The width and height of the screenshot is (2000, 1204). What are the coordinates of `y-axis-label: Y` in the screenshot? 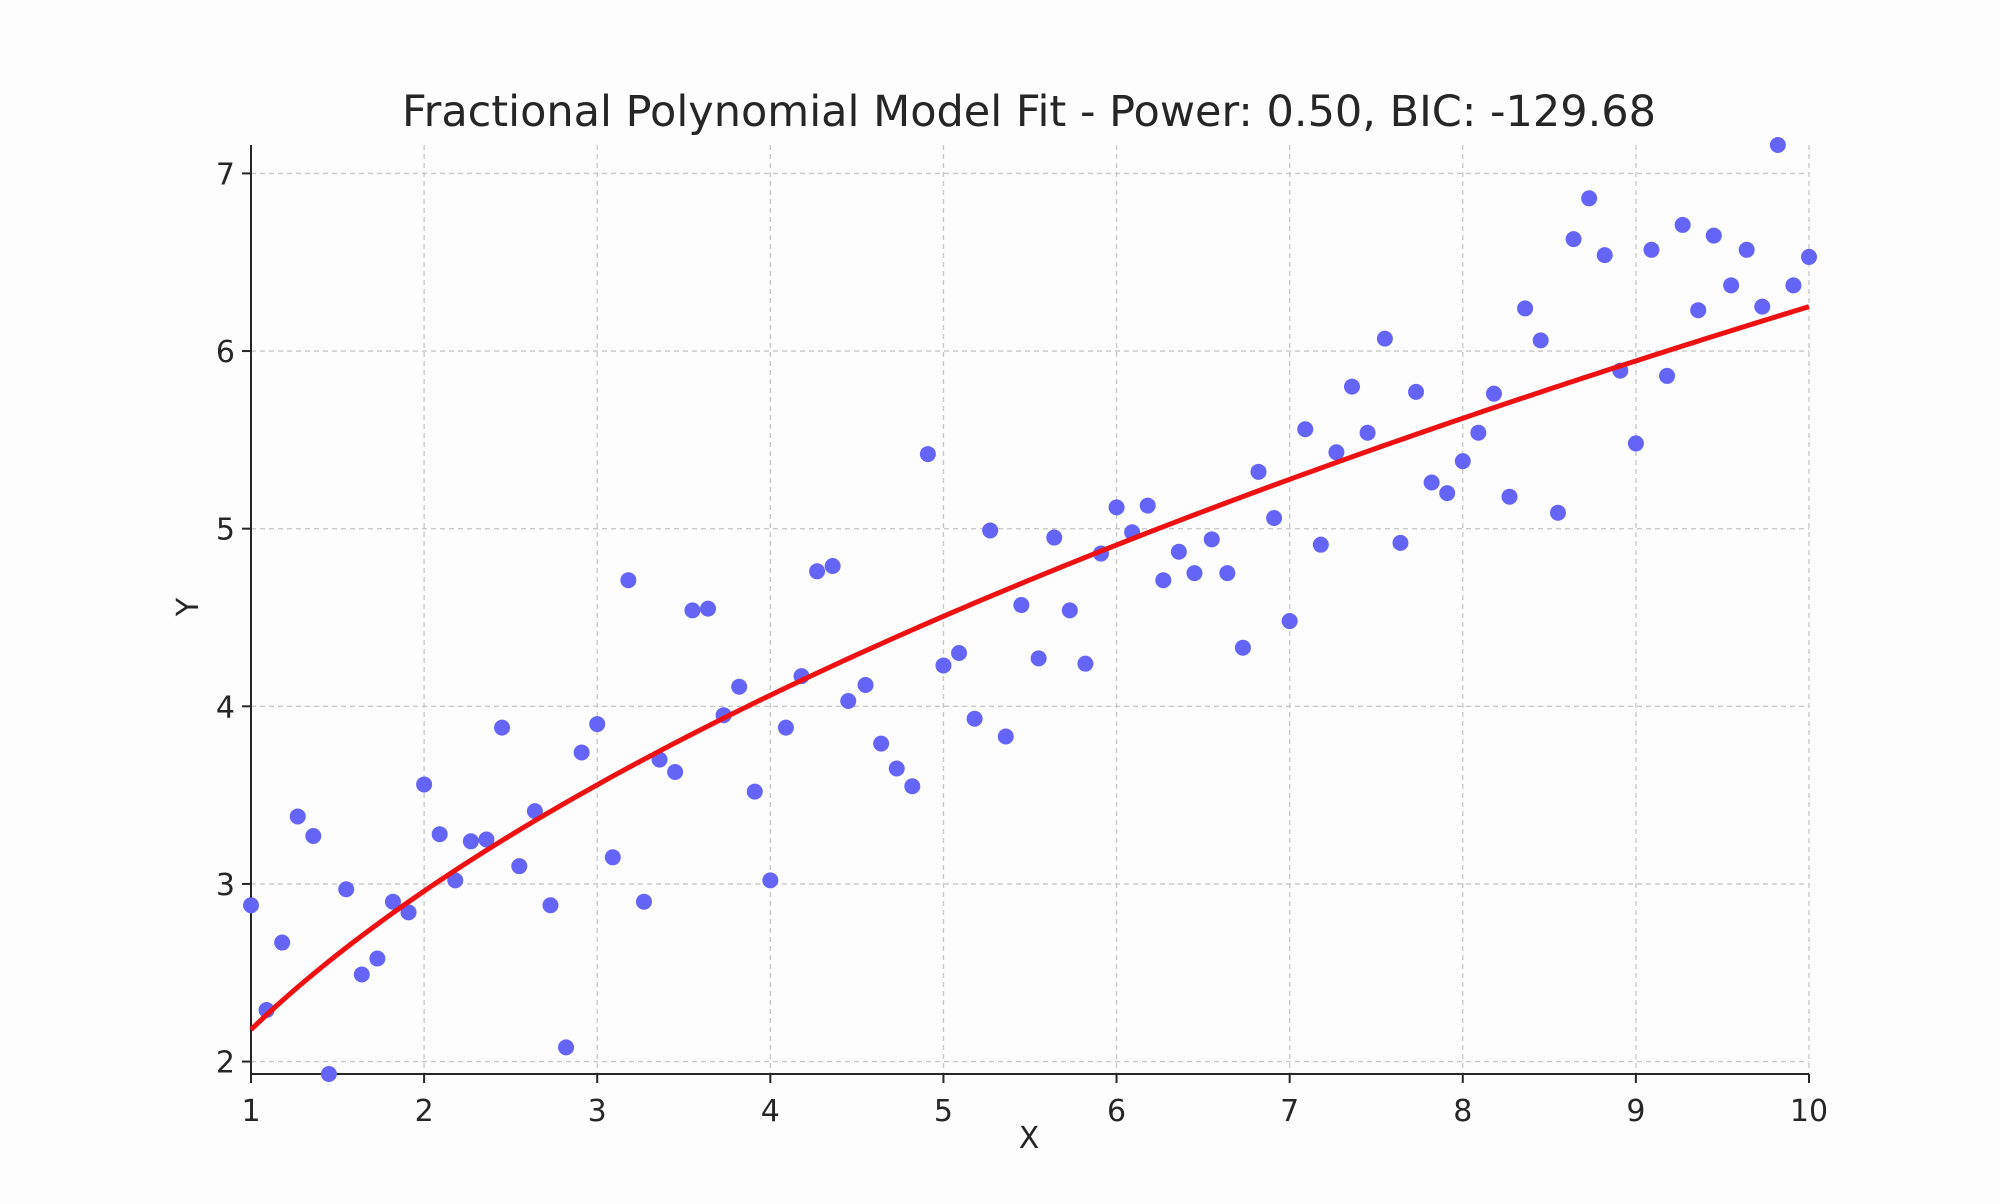 It's located at (188, 607).